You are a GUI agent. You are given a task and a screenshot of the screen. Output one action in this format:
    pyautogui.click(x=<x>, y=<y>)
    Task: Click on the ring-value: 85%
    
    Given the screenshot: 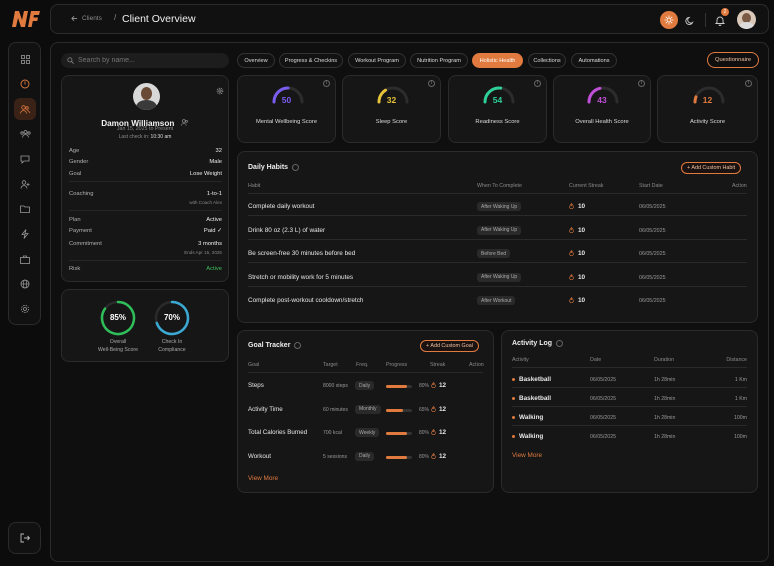 What is the action you would take?
    pyautogui.click(x=117, y=317)
    